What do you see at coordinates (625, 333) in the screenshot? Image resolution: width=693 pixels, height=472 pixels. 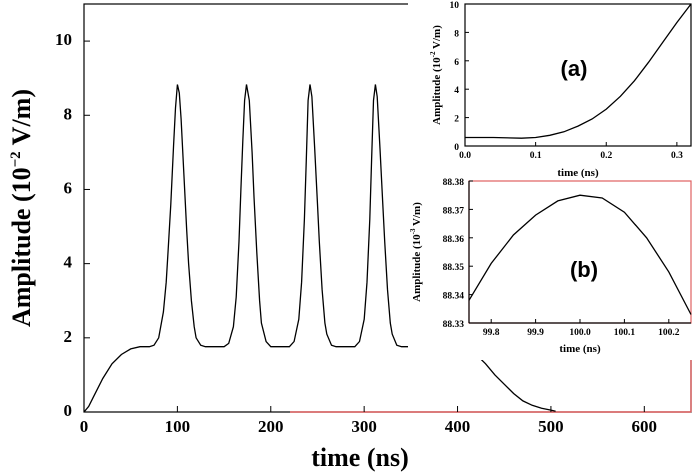 I see `inset-b-x-tick-label: 100.1` at bounding box center [625, 333].